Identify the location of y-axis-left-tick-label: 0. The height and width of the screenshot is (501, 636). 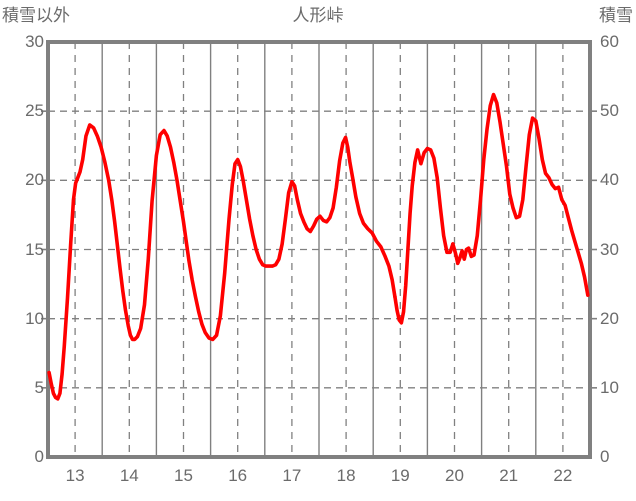
(39, 456).